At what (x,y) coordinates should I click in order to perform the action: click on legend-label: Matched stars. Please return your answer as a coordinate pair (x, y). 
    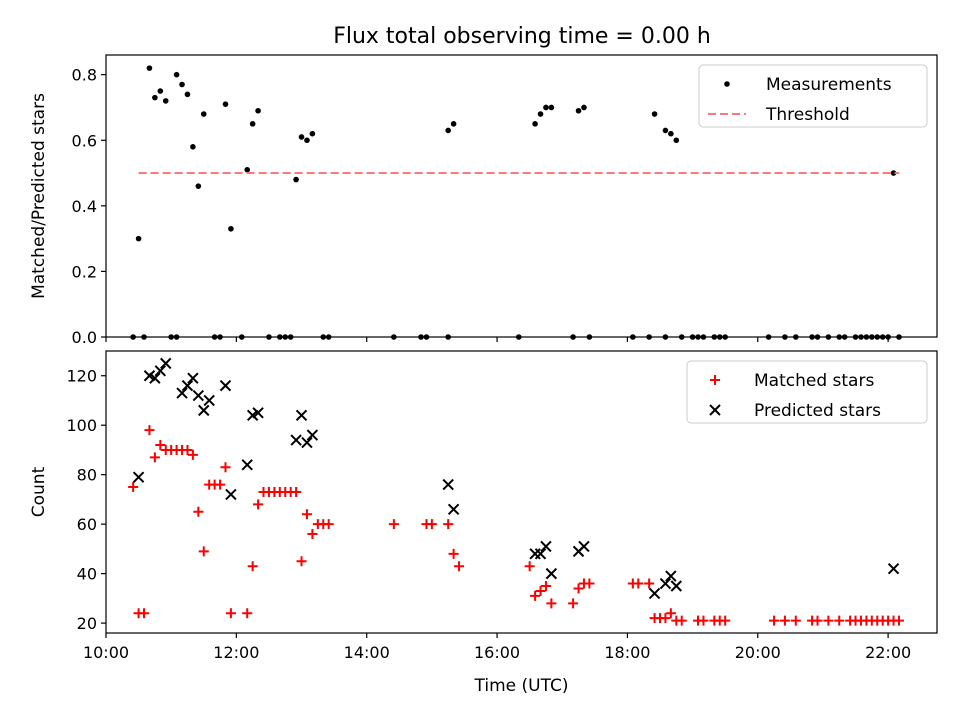
    Looking at the image, I should click on (814, 381).